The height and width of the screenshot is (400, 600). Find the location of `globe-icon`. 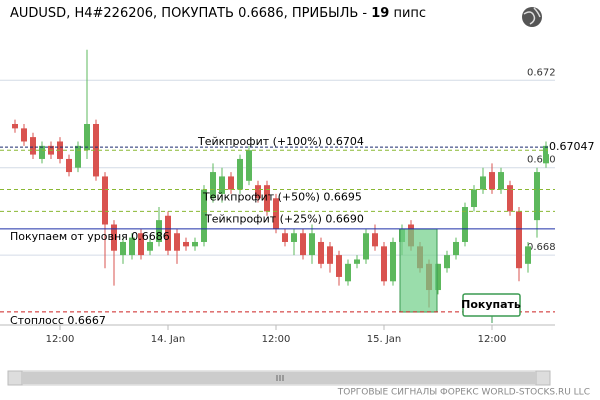

globe-icon is located at coordinates (532, 17).